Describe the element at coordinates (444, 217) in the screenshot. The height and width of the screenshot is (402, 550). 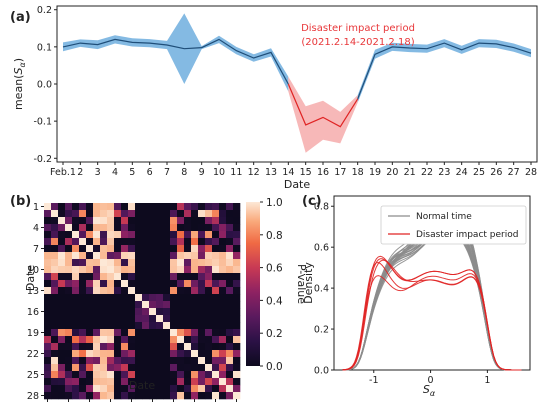
I see `legend-normal-label: Normal time` at that location.